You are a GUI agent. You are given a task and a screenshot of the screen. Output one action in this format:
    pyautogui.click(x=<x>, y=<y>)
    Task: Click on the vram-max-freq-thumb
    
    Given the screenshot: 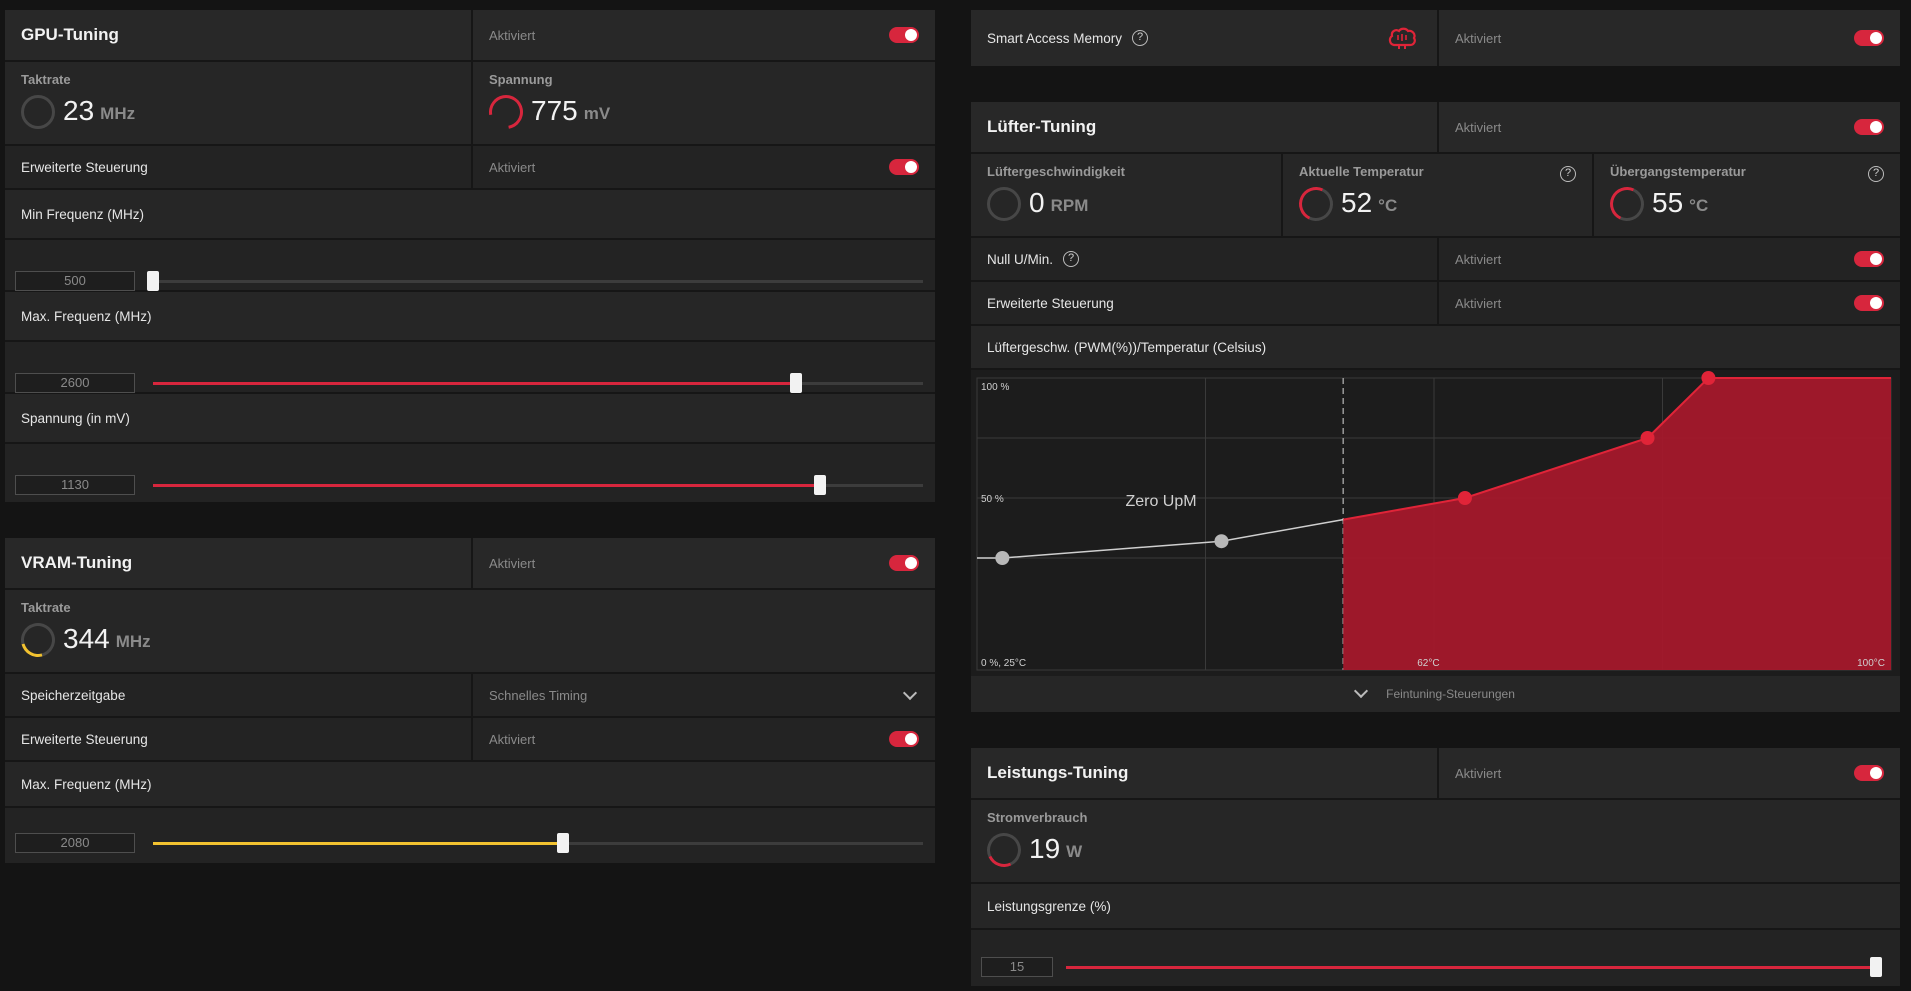 What is the action you would take?
    pyautogui.click(x=562, y=843)
    